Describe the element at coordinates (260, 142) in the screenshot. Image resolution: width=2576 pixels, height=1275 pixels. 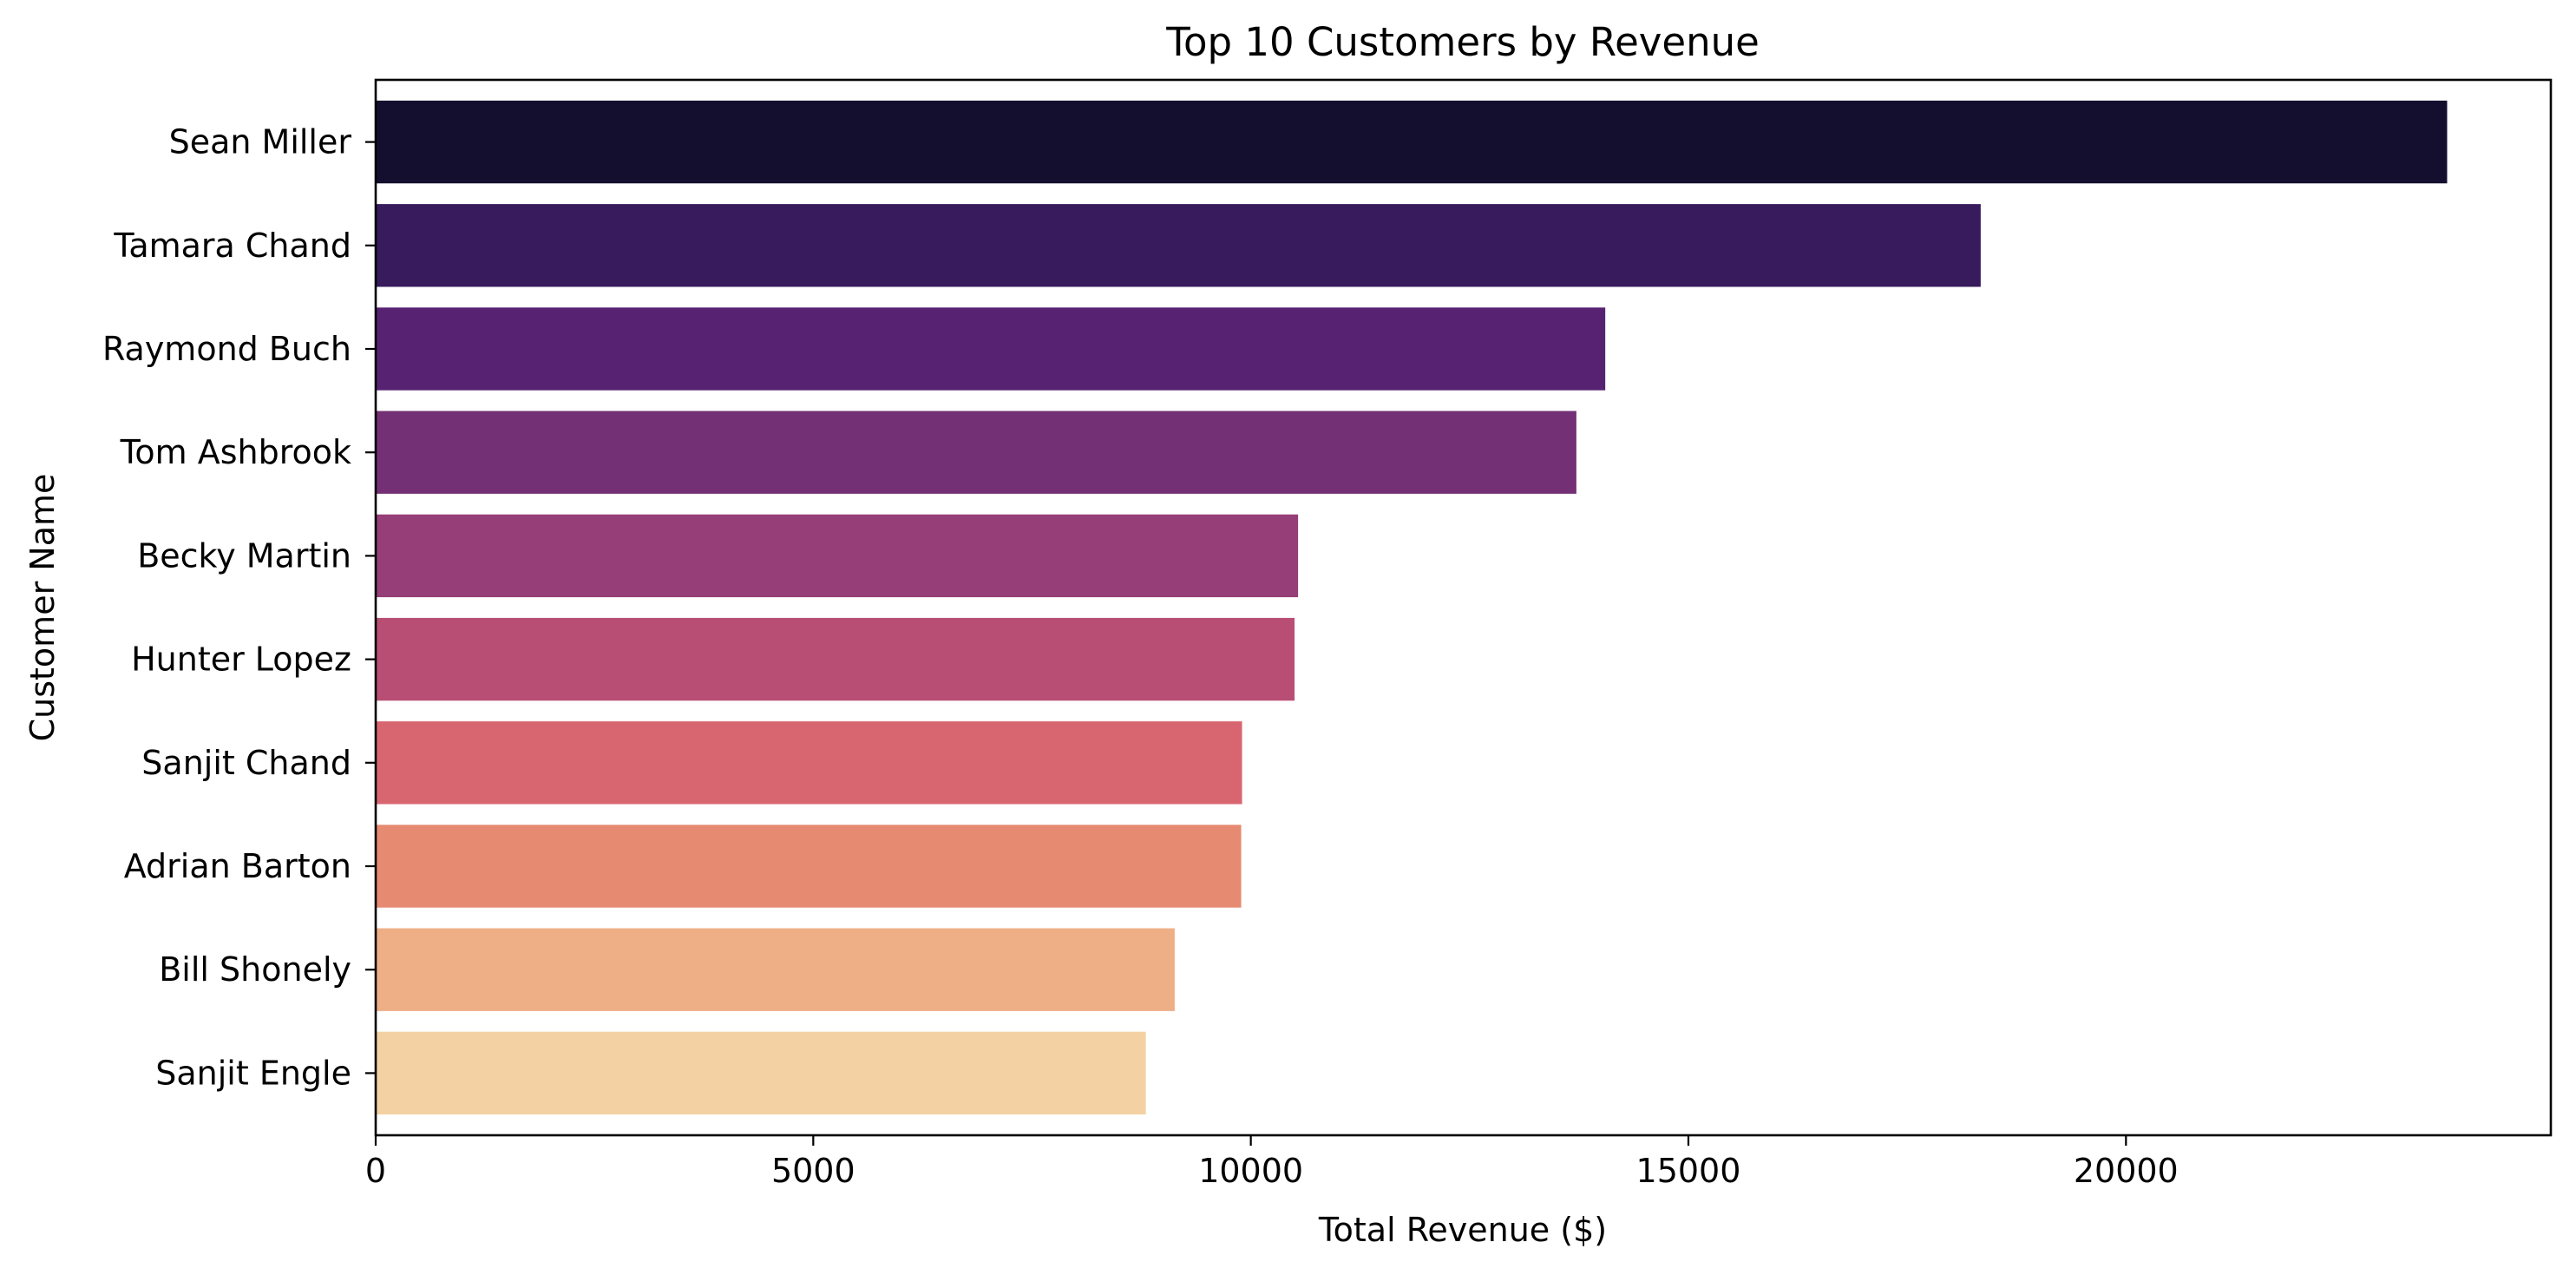
I see `y-tick-label: Sean Miller` at that location.